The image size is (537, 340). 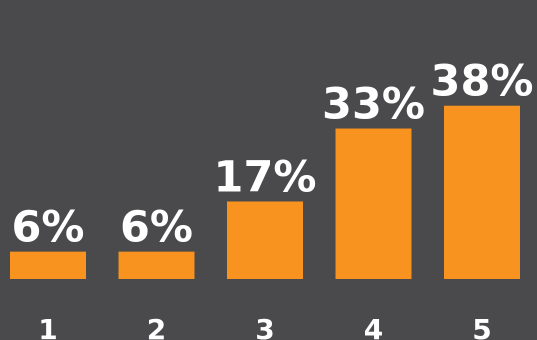 What do you see at coordinates (373, 326) in the screenshot?
I see `x-tick-label-4: 4` at bounding box center [373, 326].